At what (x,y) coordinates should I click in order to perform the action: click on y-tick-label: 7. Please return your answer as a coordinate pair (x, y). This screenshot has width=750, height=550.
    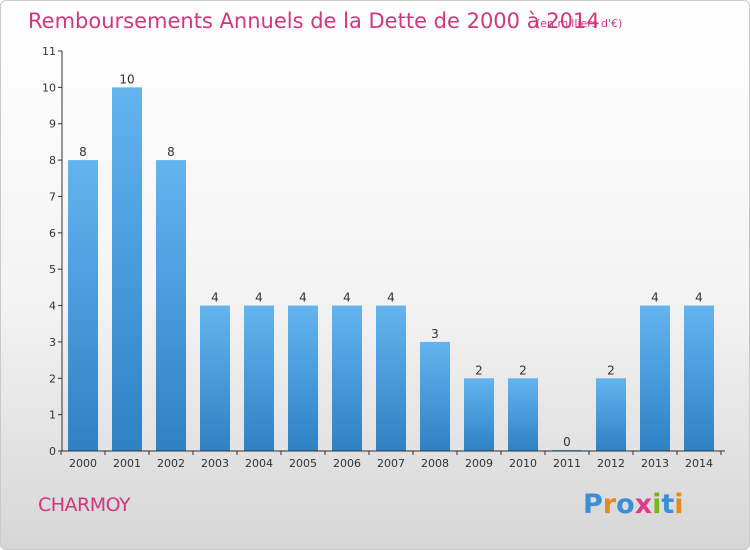
    Looking at the image, I should click on (52, 196).